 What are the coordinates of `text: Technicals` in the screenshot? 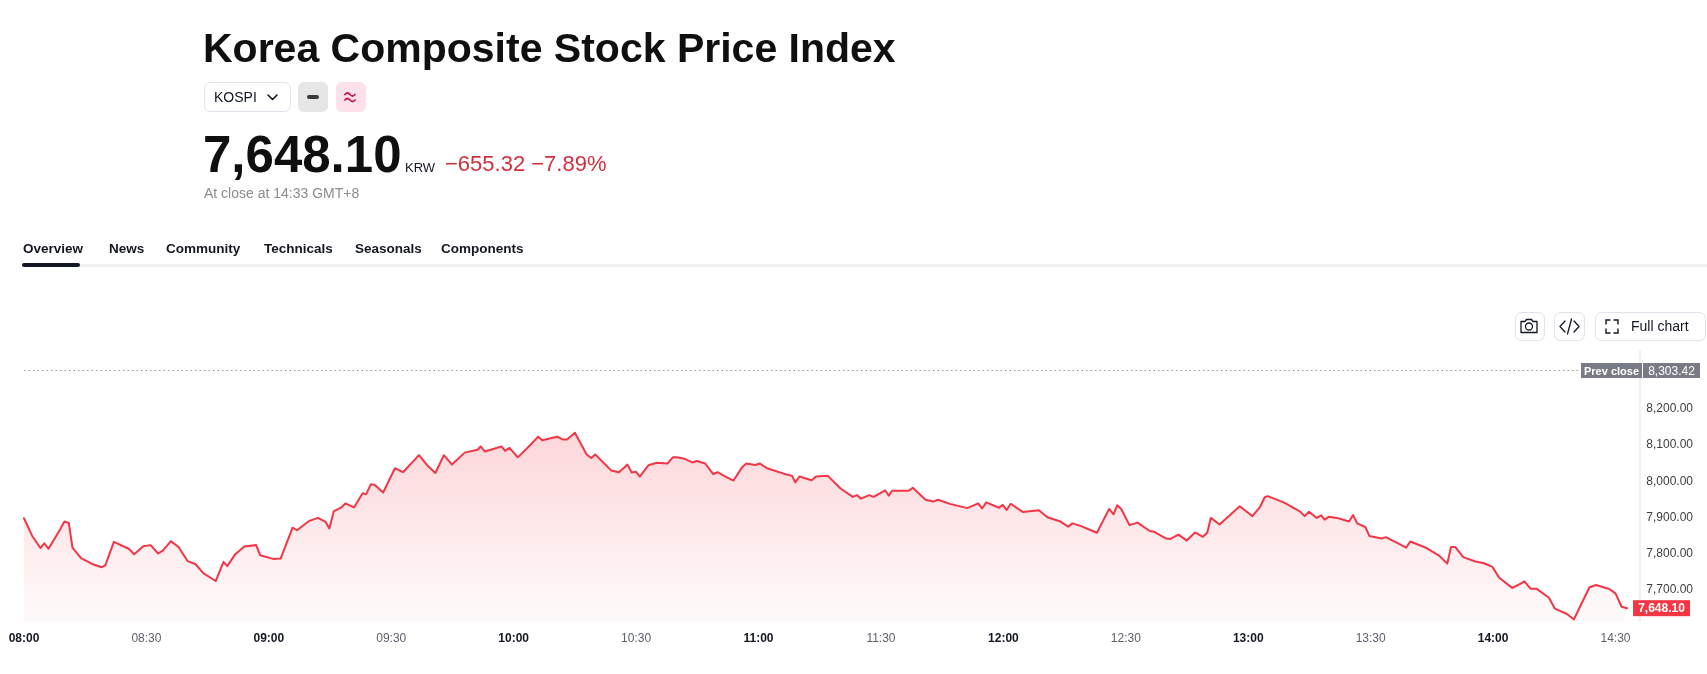 It's located at (298, 248).